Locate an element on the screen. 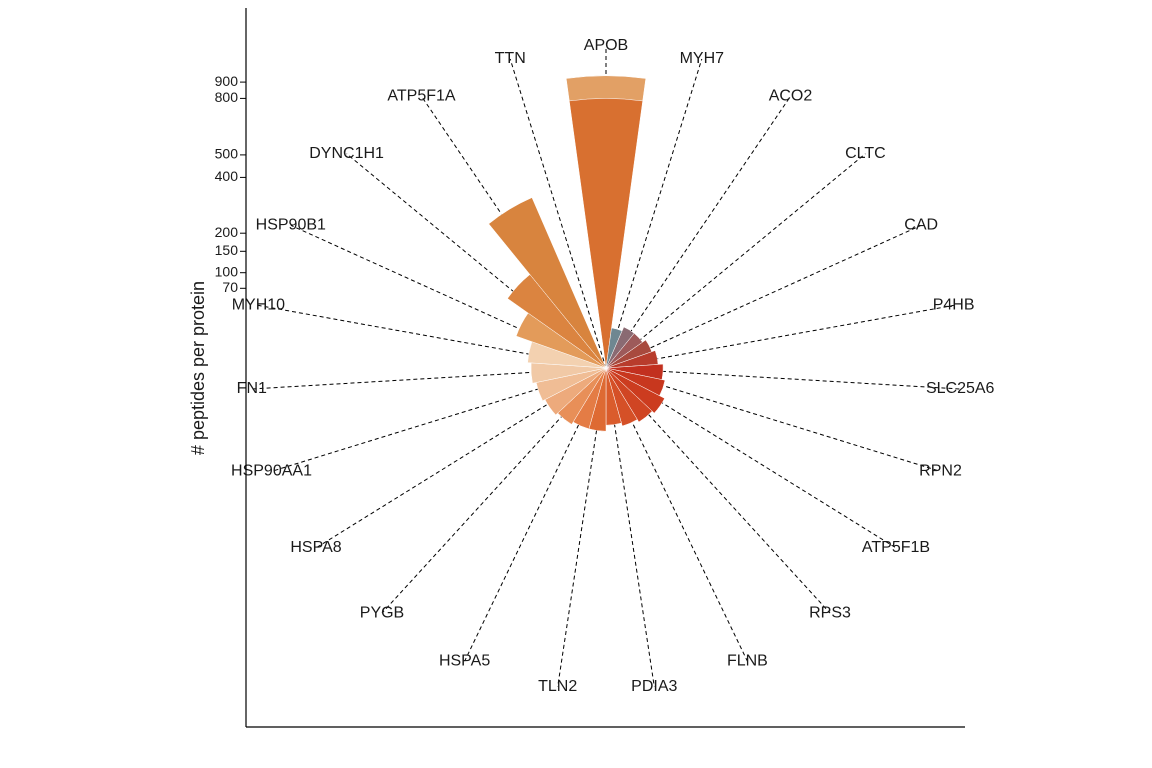 This screenshot has width=1152, height=768. category-label: CAD is located at coordinates (921, 225).